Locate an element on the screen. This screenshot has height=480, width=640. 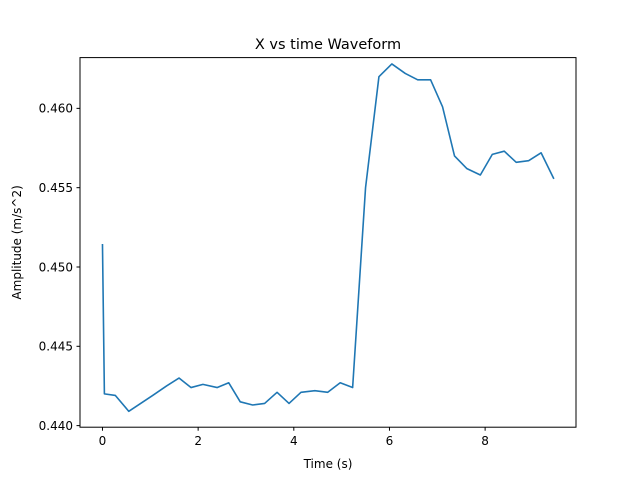
y-tick-label: 0.450 is located at coordinates (56, 267).